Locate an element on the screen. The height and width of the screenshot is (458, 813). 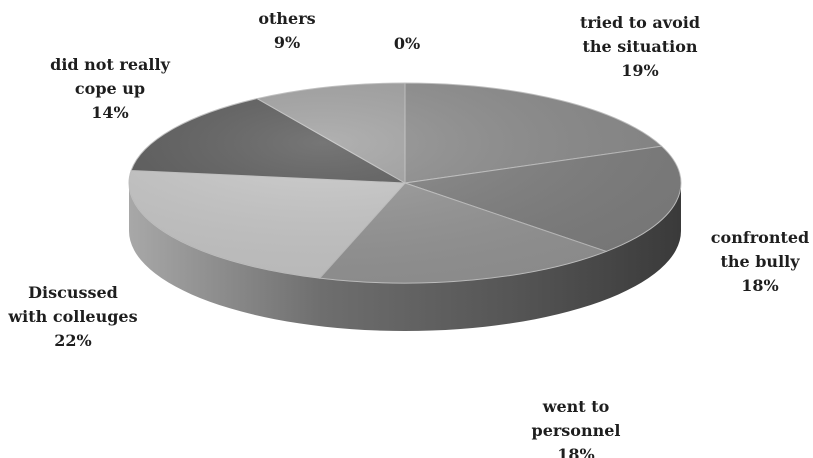
slice-value-label-0: 19% is located at coordinates (639, 70).